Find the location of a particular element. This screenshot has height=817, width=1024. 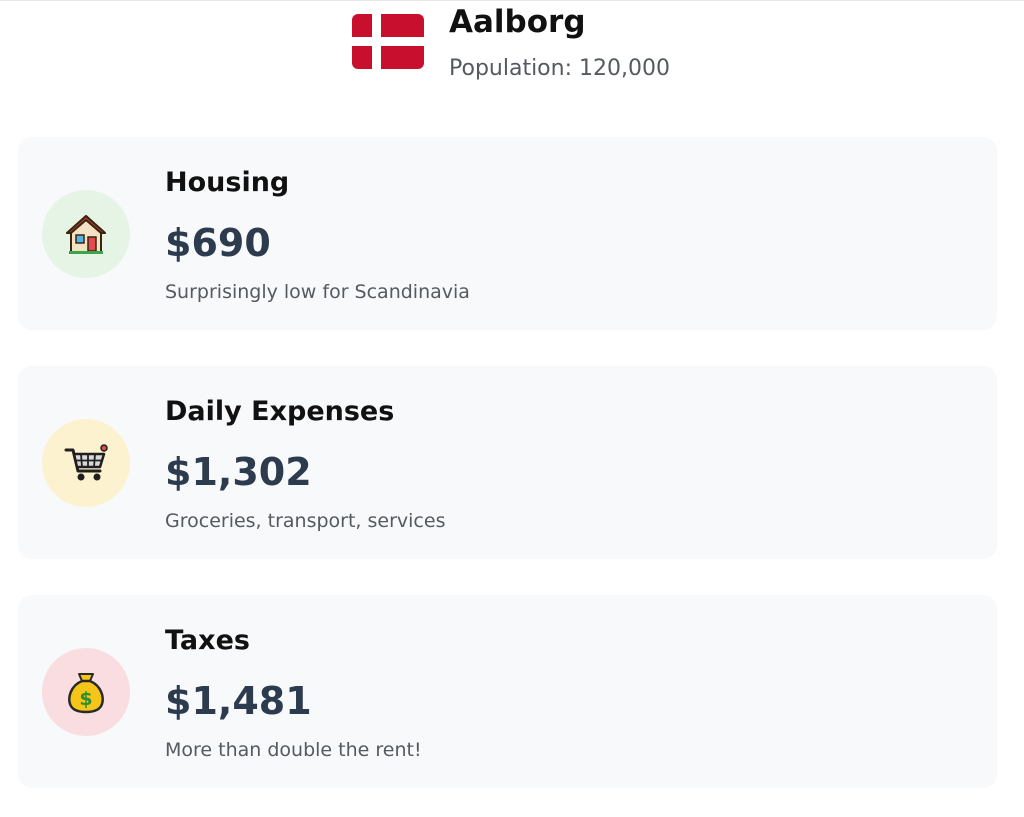

city-header: Aalborg Population: 120,000 is located at coordinates (552, 44).